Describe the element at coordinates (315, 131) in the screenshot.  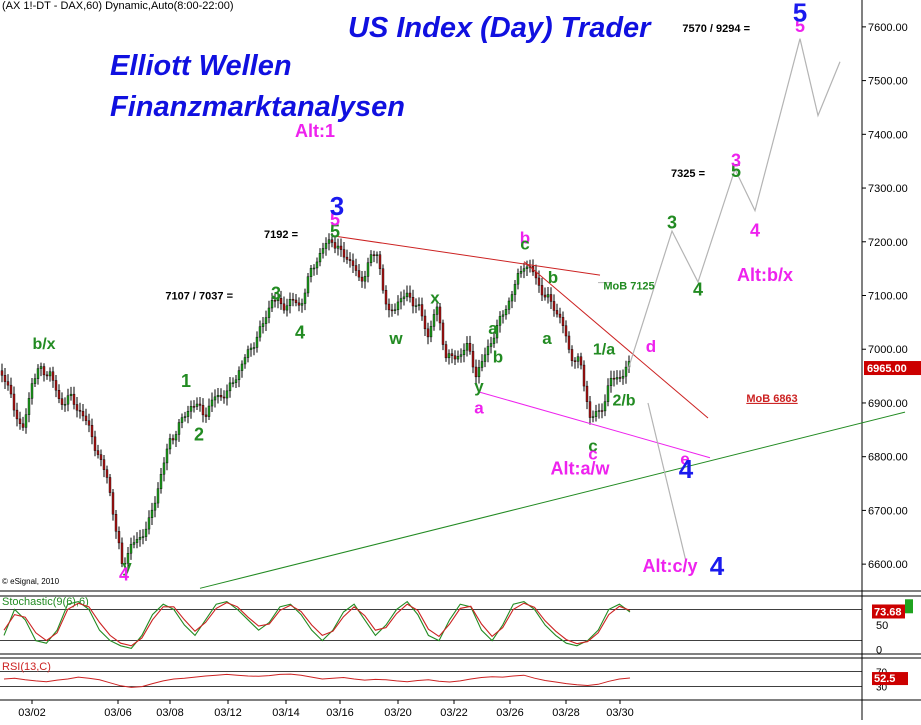
I see `wave-label: Alt:1` at that location.